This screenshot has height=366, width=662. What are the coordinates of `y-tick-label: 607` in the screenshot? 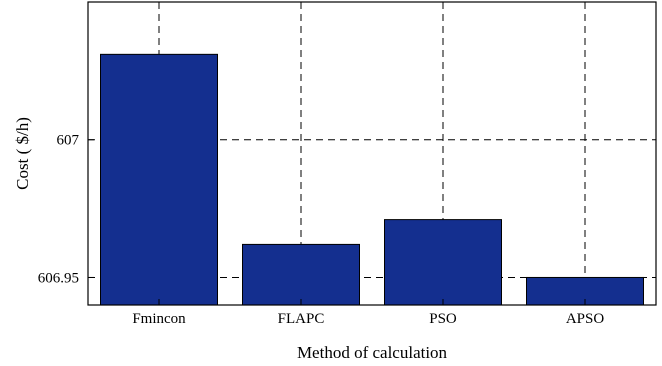 It's located at (68, 141).